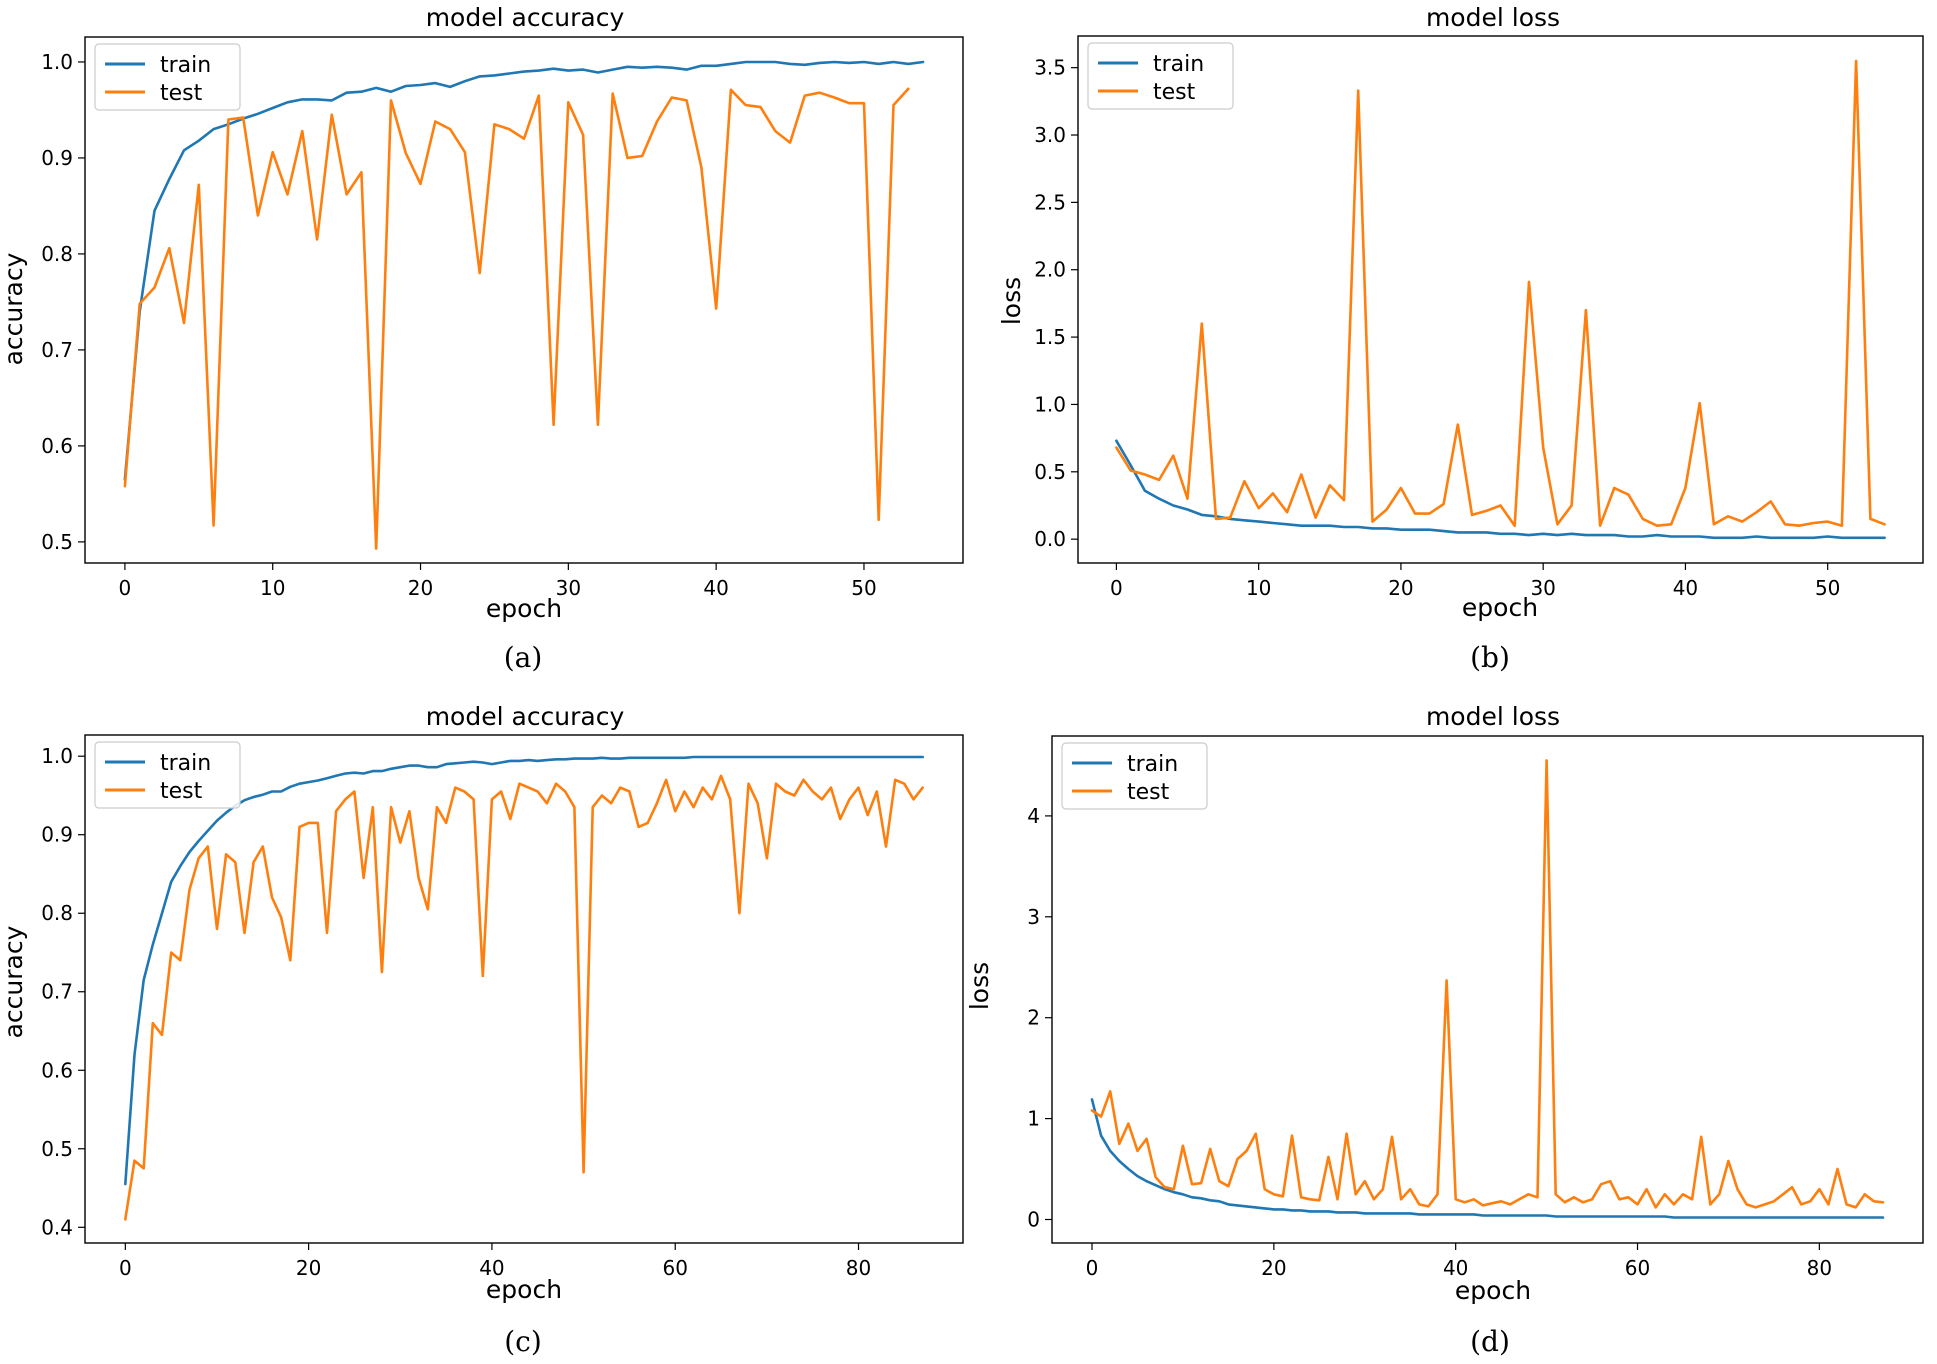 Image resolution: width=1937 pixels, height=1364 pixels. I want to click on y-tick-label: 1.5, so click(1050, 337).